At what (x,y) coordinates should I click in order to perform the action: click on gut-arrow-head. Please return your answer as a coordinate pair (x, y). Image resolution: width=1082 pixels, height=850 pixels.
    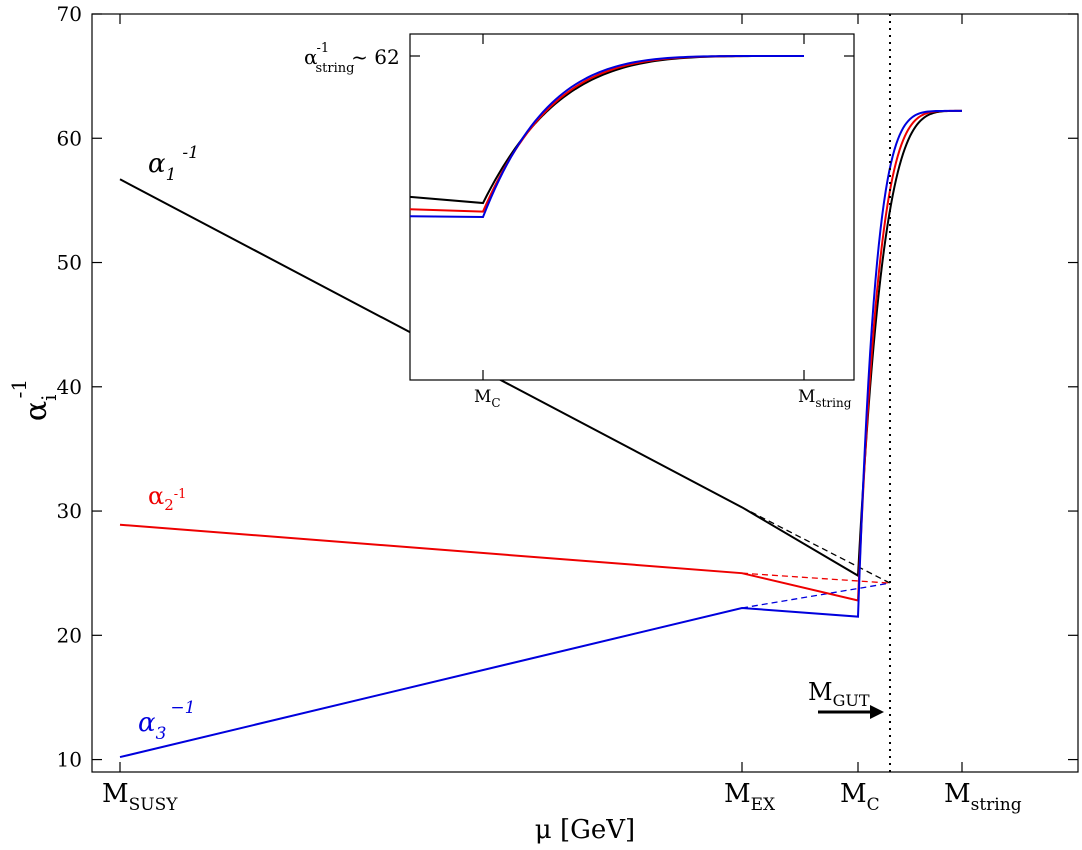
    Looking at the image, I should click on (877, 712).